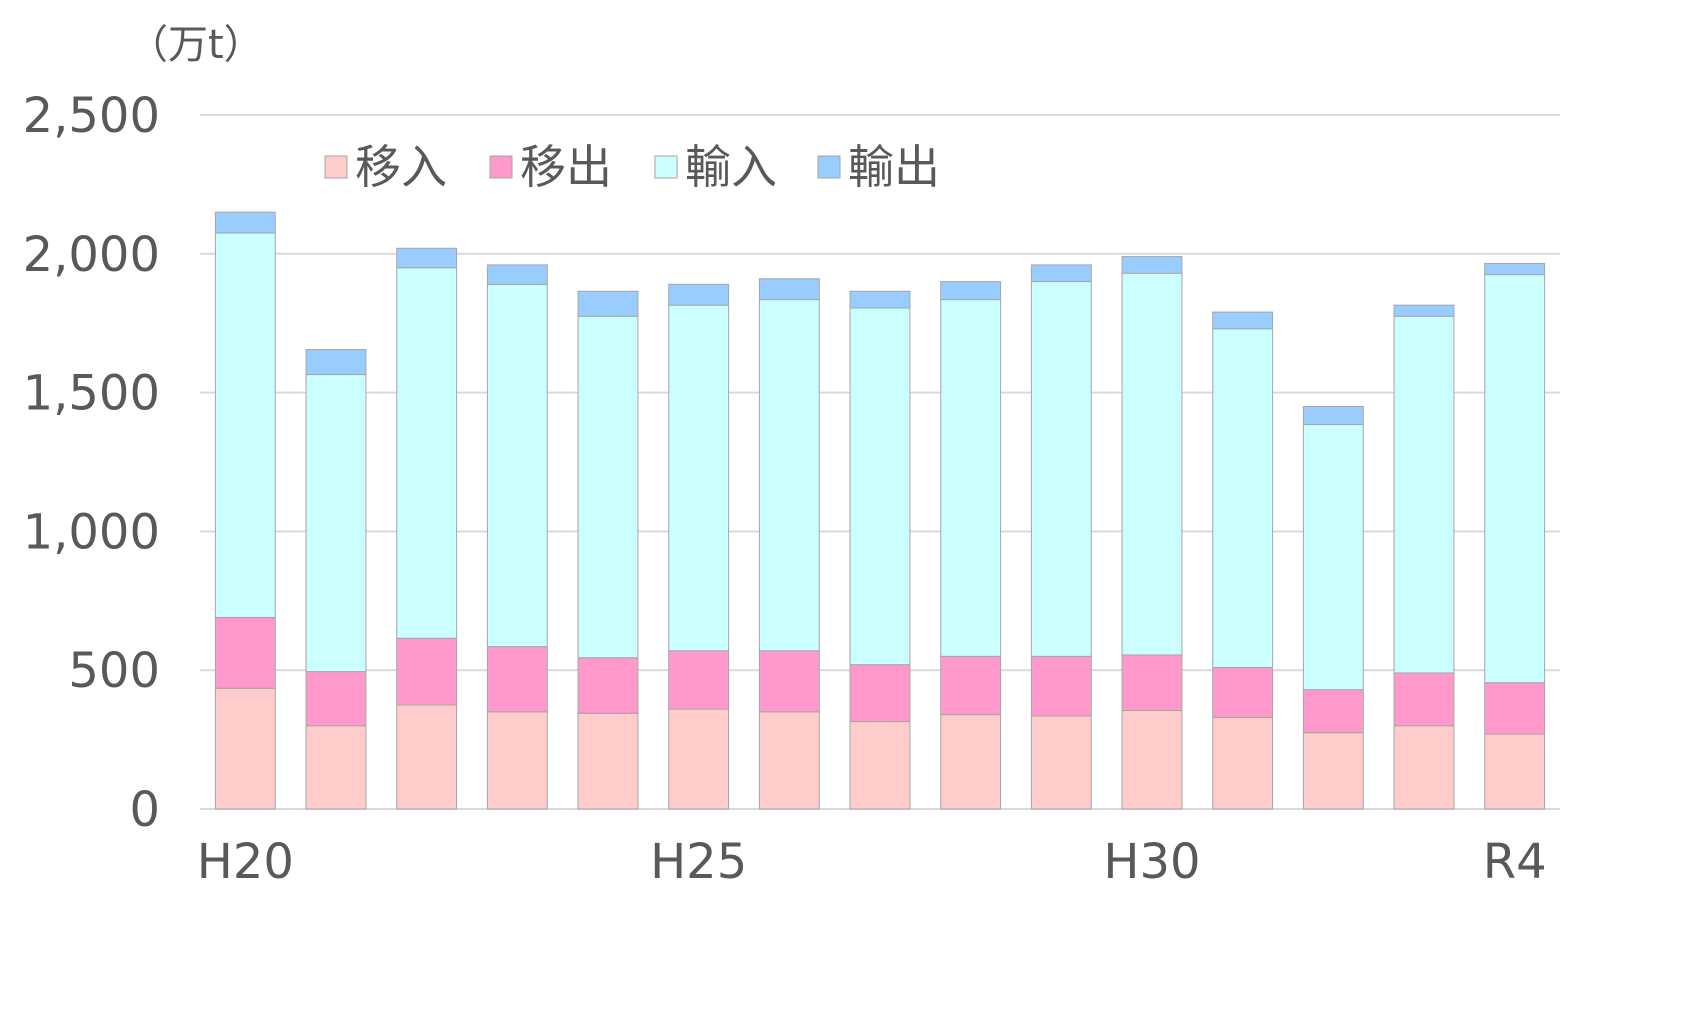 Image resolution: width=1688 pixels, height=1021 pixels. What do you see at coordinates (144, 810) in the screenshot?
I see `y-tick-label: 0` at bounding box center [144, 810].